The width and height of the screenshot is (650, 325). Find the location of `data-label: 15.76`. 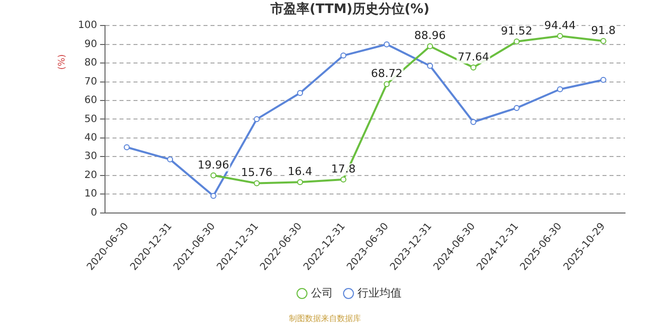

data-label: 15.76 is located at coordinates (256, 173).